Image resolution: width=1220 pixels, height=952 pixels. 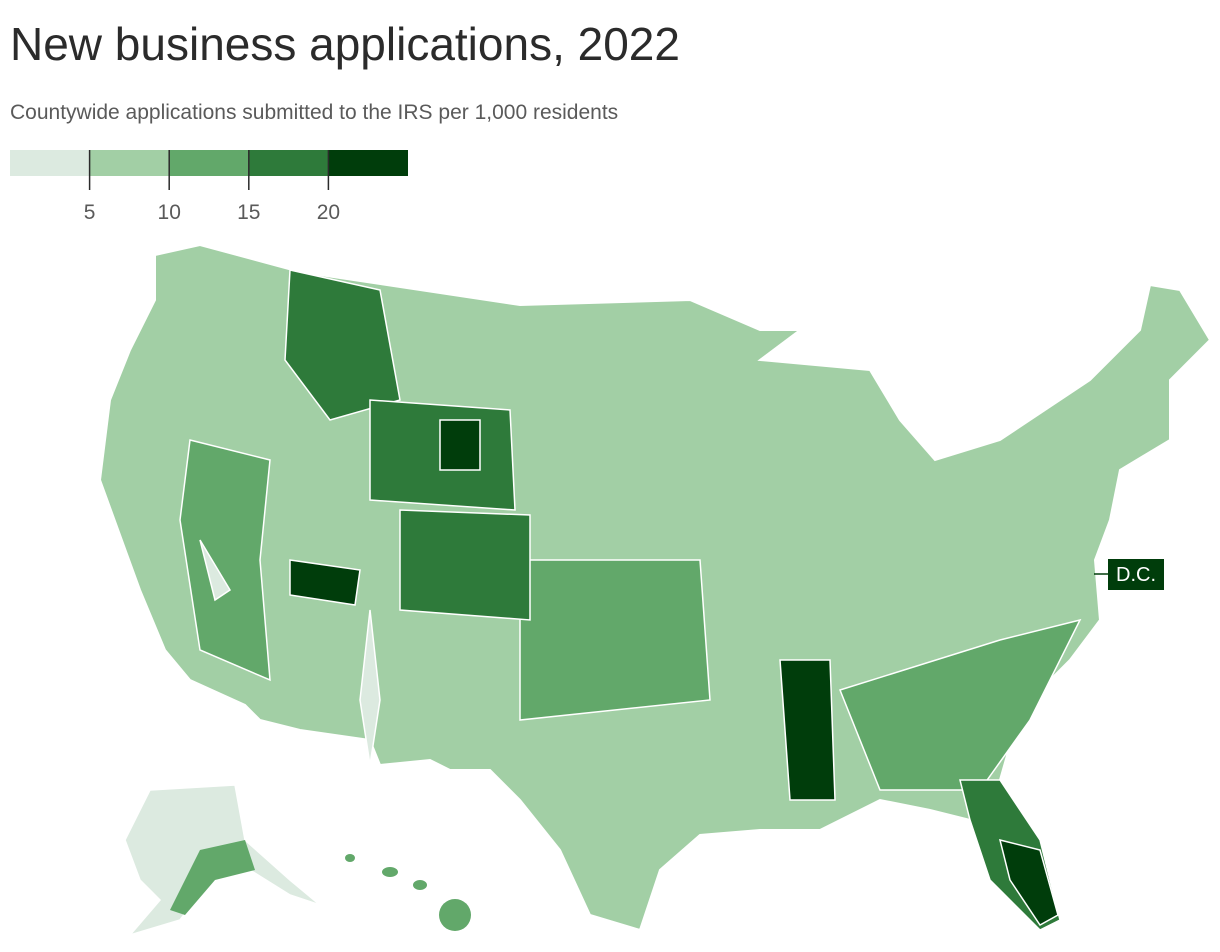 I want to click on dc-label: D.C., so click(x=1136, y=575).